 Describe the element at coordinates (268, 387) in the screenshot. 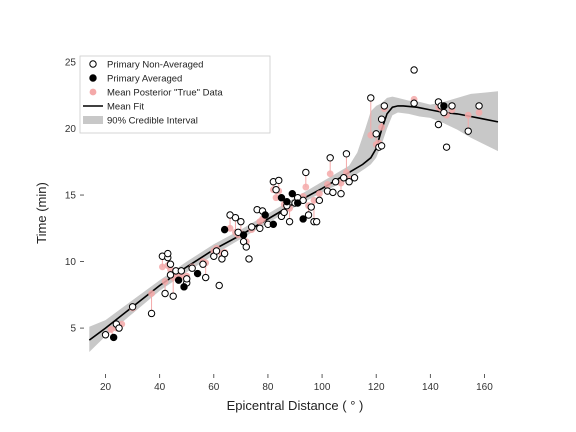

I see `x-tick-label: 80` at that location.